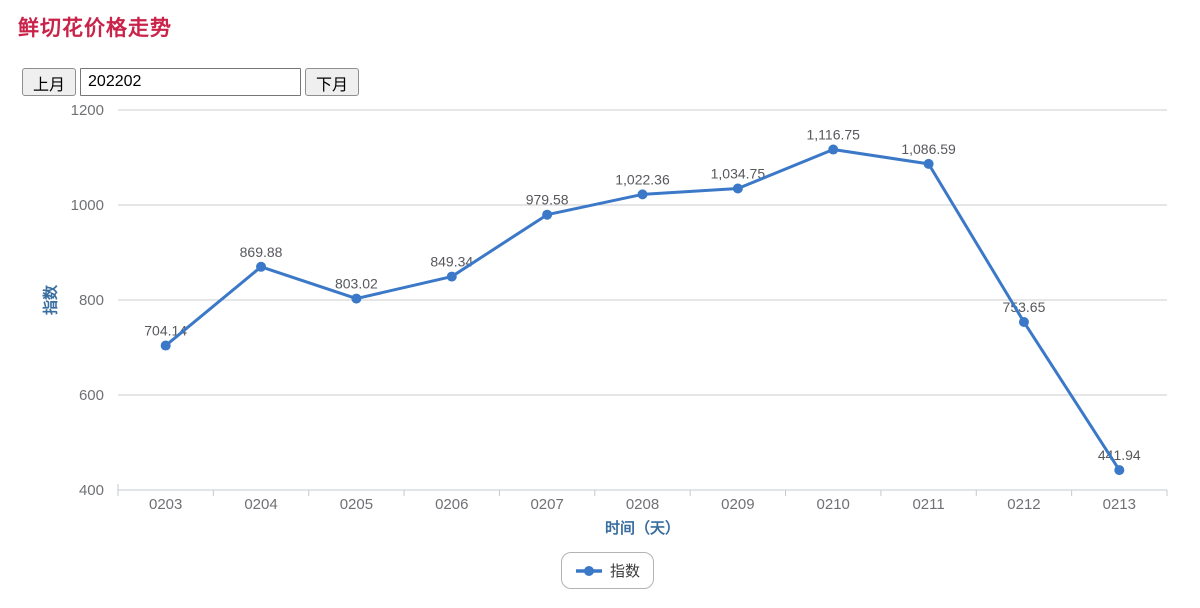 The width and height of the screenshot is (1200, 608). What do you see at coordinates (87, 205) in the screenshot?
I see `y-tick-label: 1000` at bounding box center [87, 205].